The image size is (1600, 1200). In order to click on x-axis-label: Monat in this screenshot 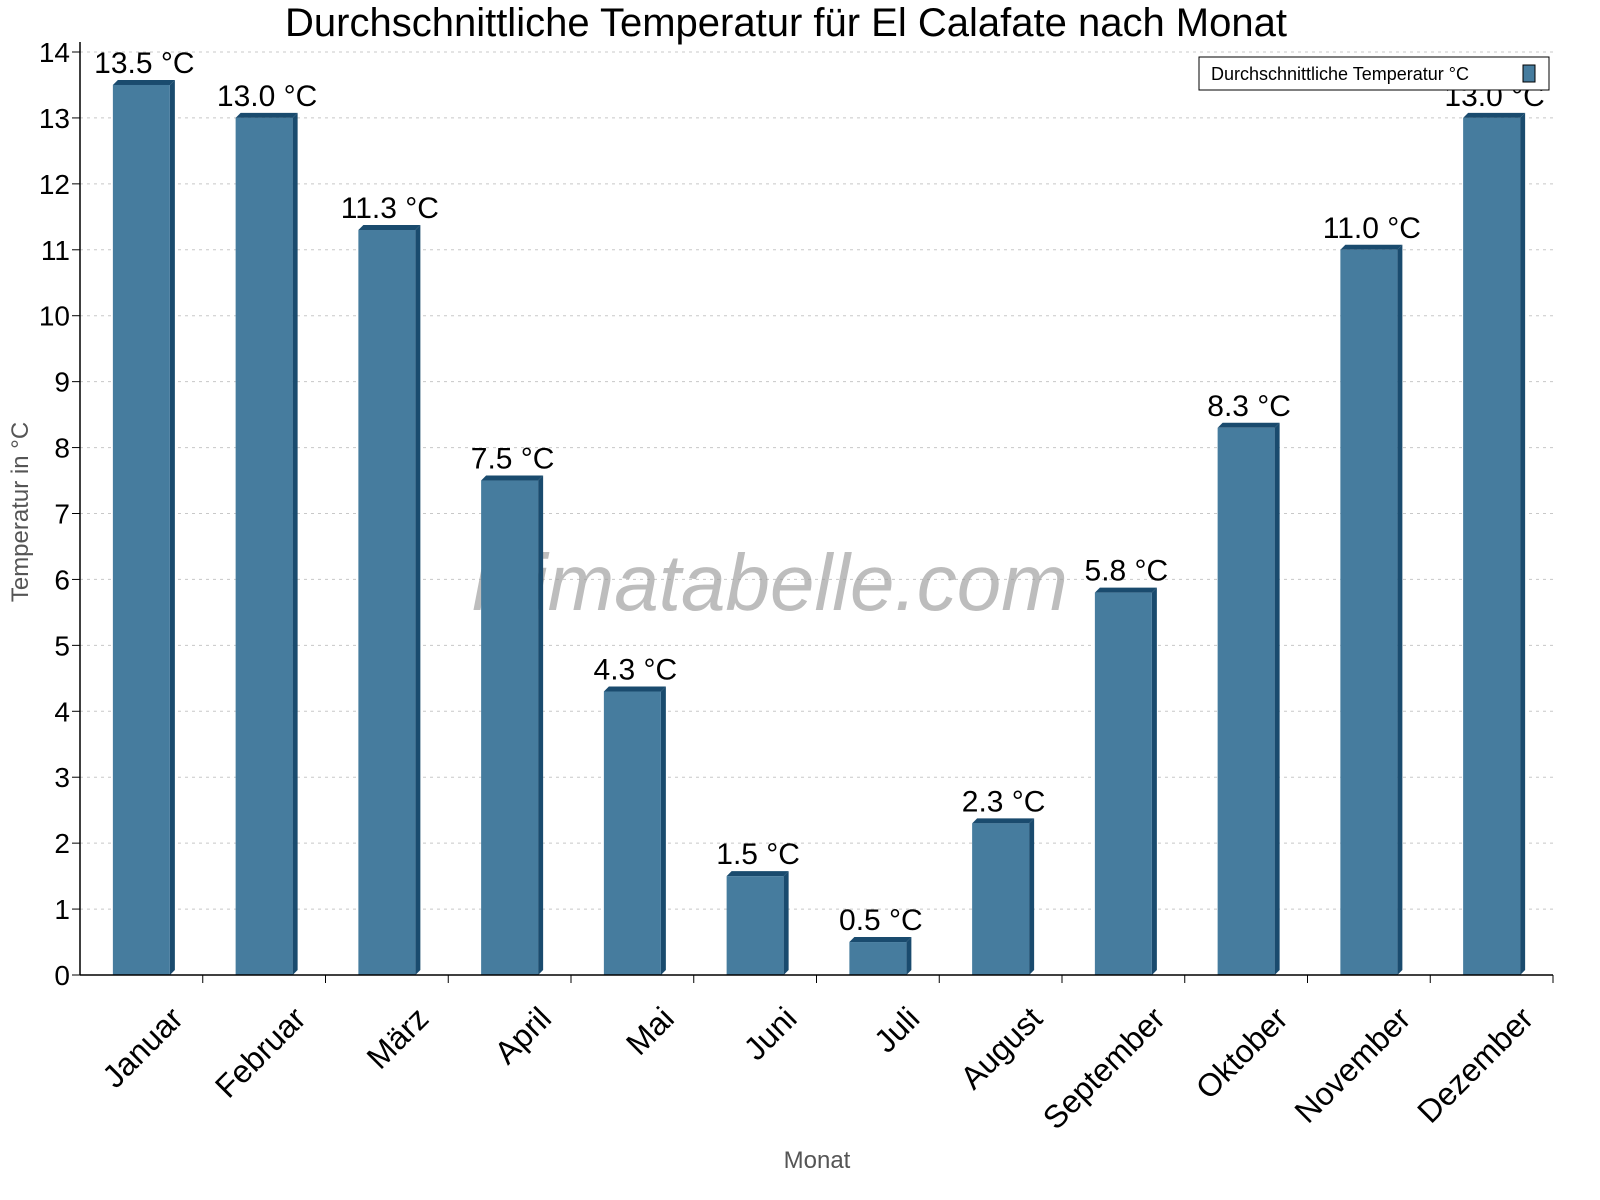, I will do `click(817, 1160)`.